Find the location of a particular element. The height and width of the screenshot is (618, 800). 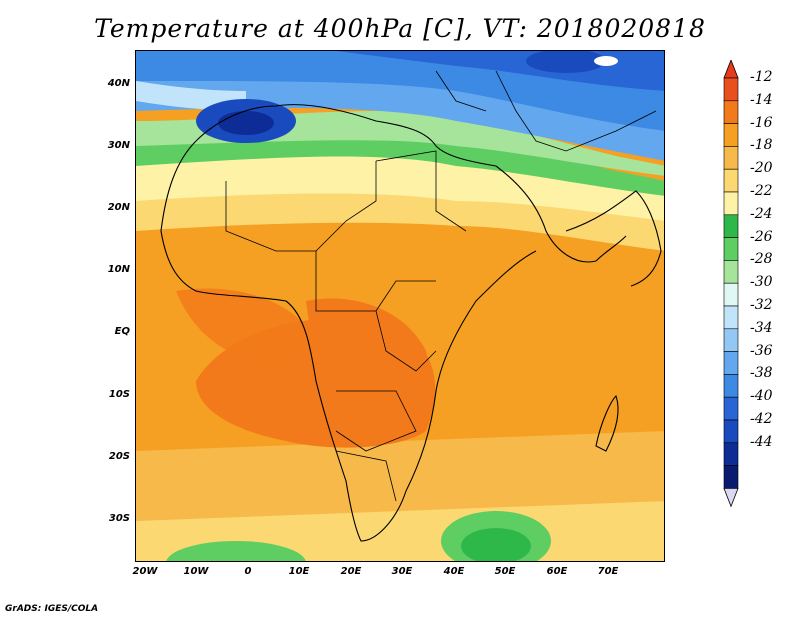

colorbar-label: -36 is located at coordinates (761, 350).